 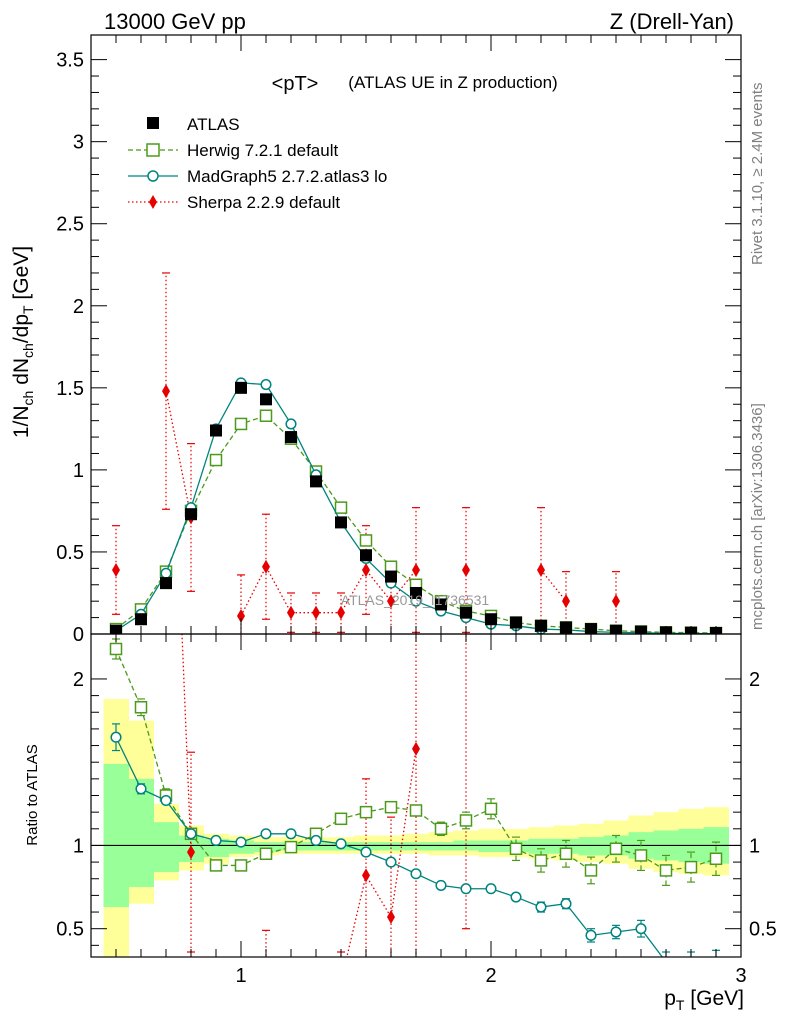 I want to click on ratio-y-tick-label-right: 2, so click(x=754, y=680).